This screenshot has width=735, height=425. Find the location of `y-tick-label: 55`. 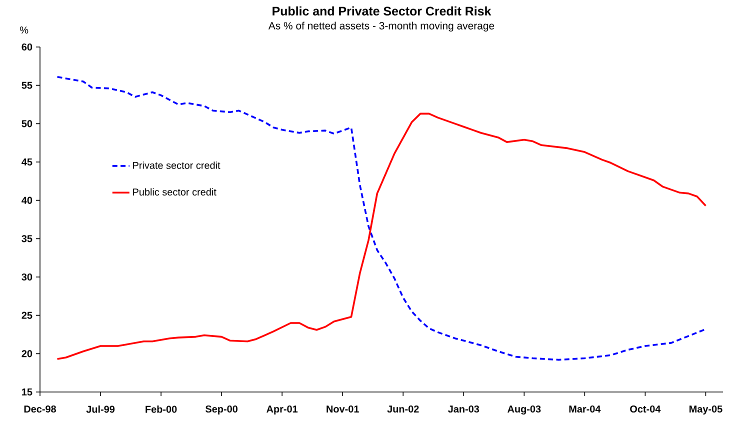

y-tick-label: 55 is located at coordinates (27, 85).